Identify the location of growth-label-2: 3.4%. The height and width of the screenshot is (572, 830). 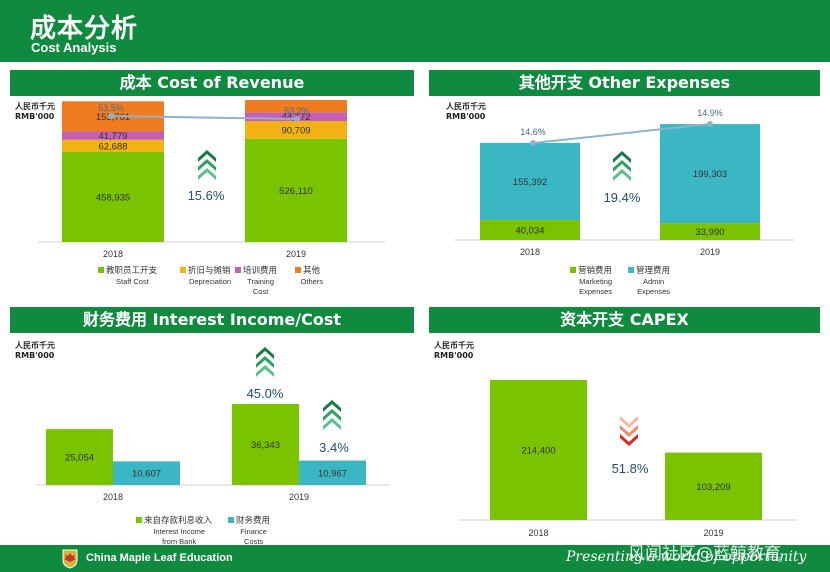
(334, 447).